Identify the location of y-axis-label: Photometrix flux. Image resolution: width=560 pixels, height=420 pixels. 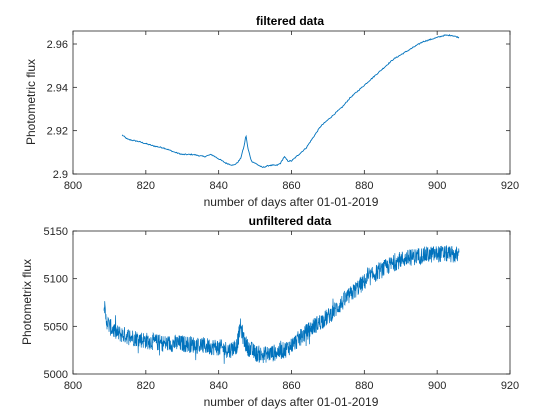
(27, 302).